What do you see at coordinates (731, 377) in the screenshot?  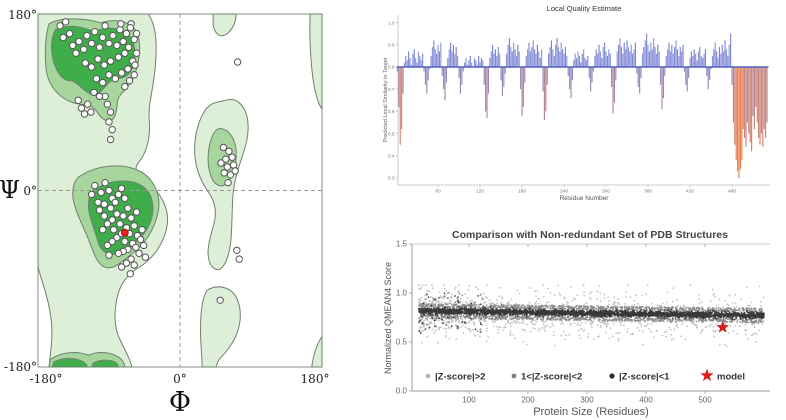 I see `legend-label-model: model` at bounding box center [731, 377].